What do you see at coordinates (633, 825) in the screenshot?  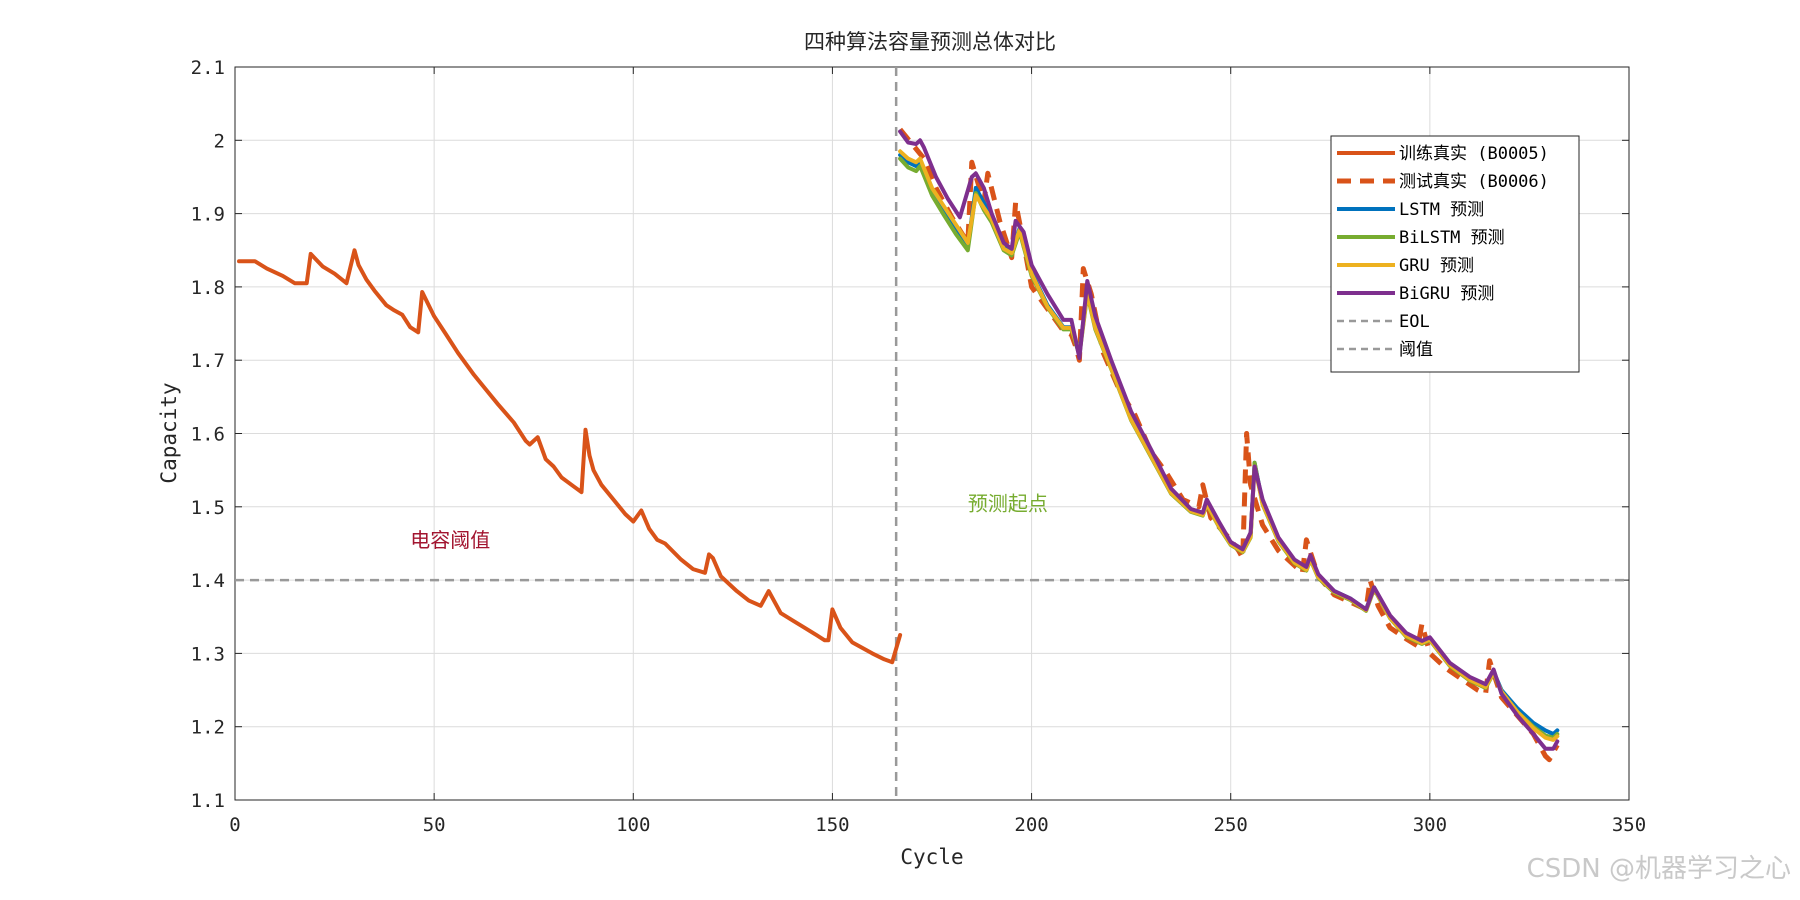 I see `x-tick-label: 100` at bounding box center [633, 825].